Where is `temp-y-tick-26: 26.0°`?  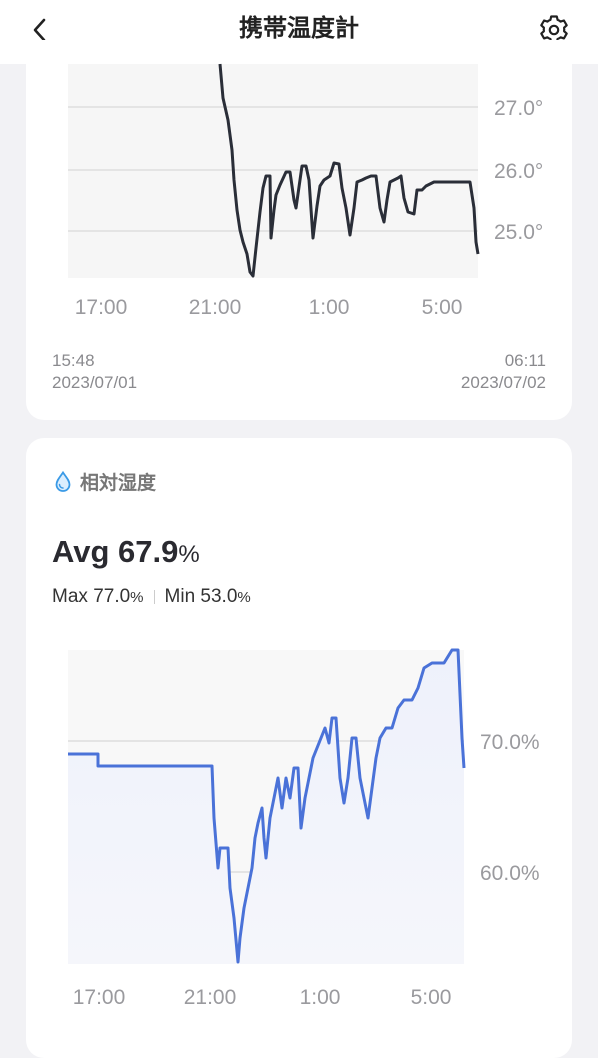
temp-y-tick-26: 26.0° is located at coordinates (518, 171).